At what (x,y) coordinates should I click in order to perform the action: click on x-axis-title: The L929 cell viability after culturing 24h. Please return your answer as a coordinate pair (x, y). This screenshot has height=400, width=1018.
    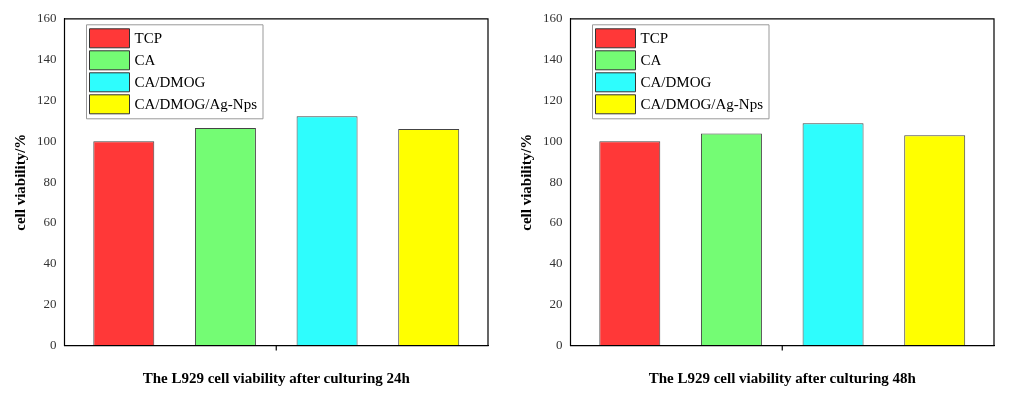
    Looking at the image, I should click on (276, 377).